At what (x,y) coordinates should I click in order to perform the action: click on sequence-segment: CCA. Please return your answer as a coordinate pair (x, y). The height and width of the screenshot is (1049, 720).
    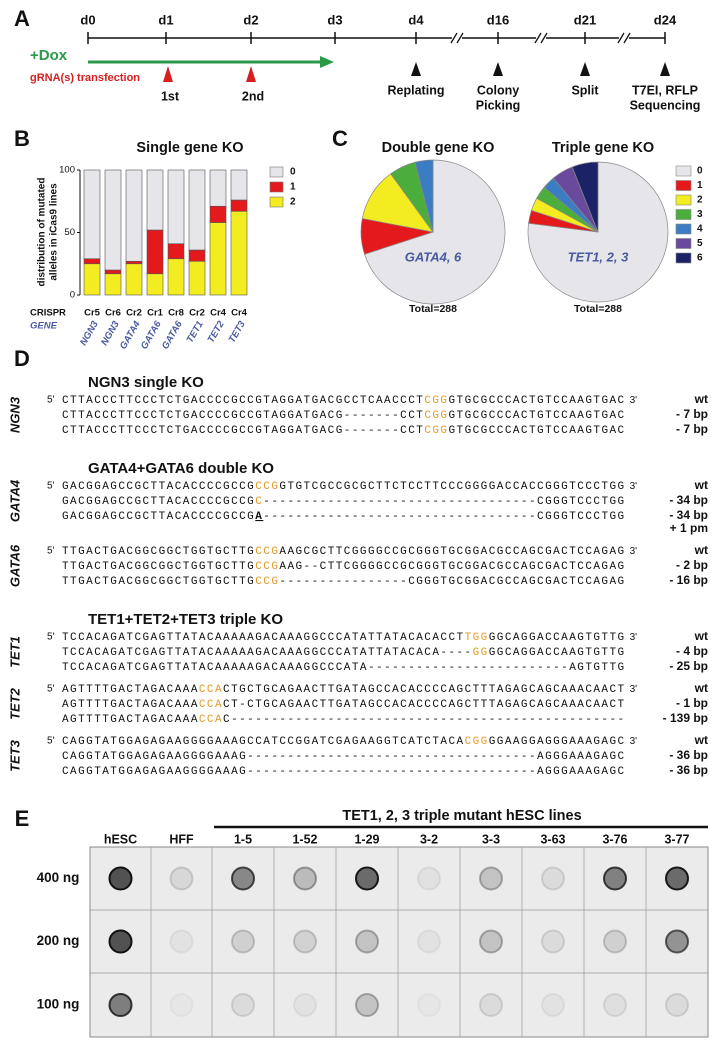
    Looking at the image, I should click on (211, 720).